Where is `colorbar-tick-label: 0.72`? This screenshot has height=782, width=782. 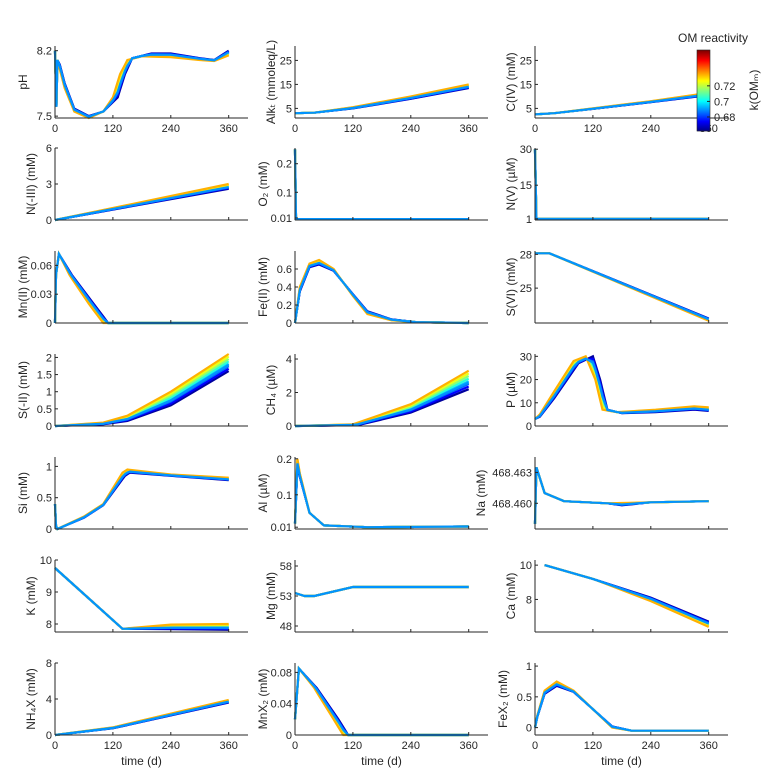
colorbar-tick-label: 0.72 is located at coordinates (724, 87).